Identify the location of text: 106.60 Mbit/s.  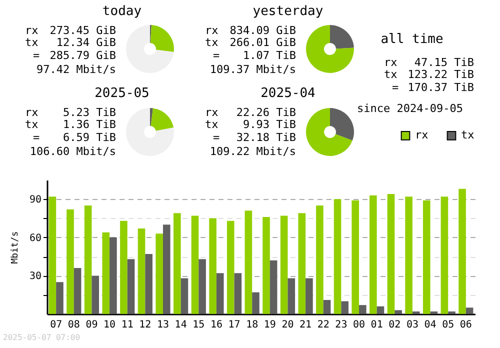
(73, 151).